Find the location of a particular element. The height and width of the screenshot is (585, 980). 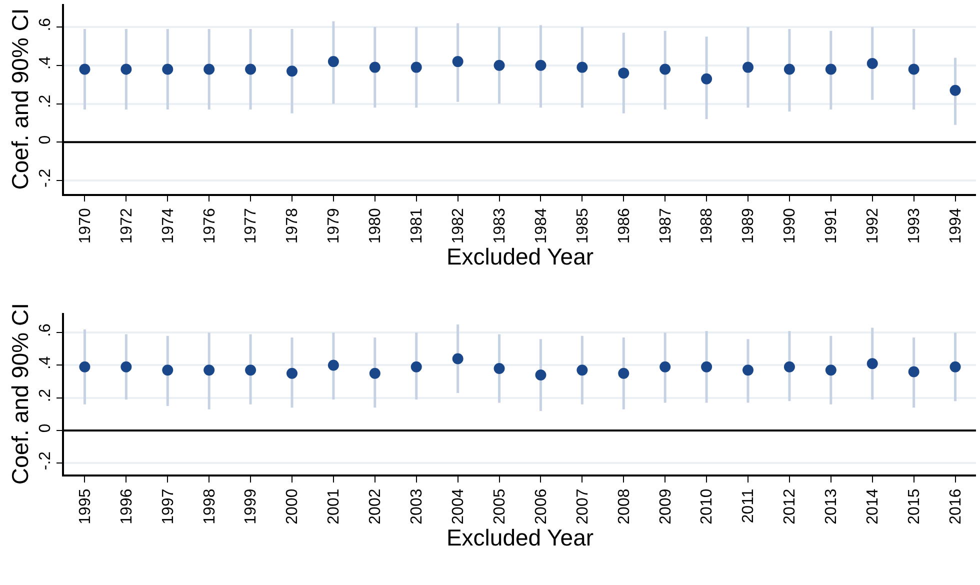

x-tick-label: 2014 is located at coordinates (873, 506).